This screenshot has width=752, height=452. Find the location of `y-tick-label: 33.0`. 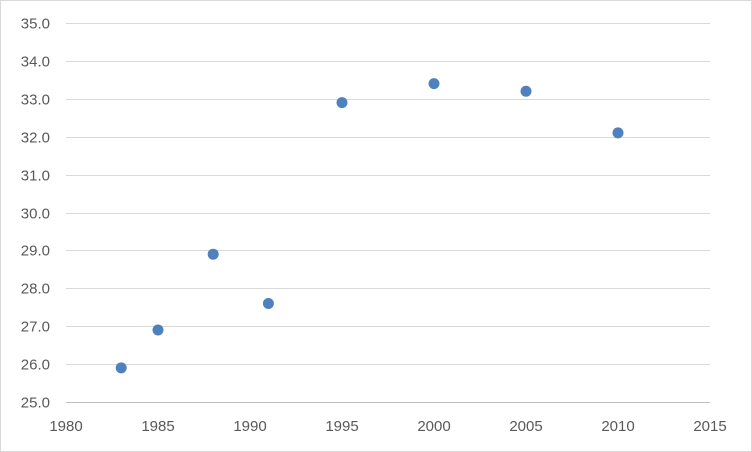

y-tick-label: 33.0 is located at coordinates (35, 100).